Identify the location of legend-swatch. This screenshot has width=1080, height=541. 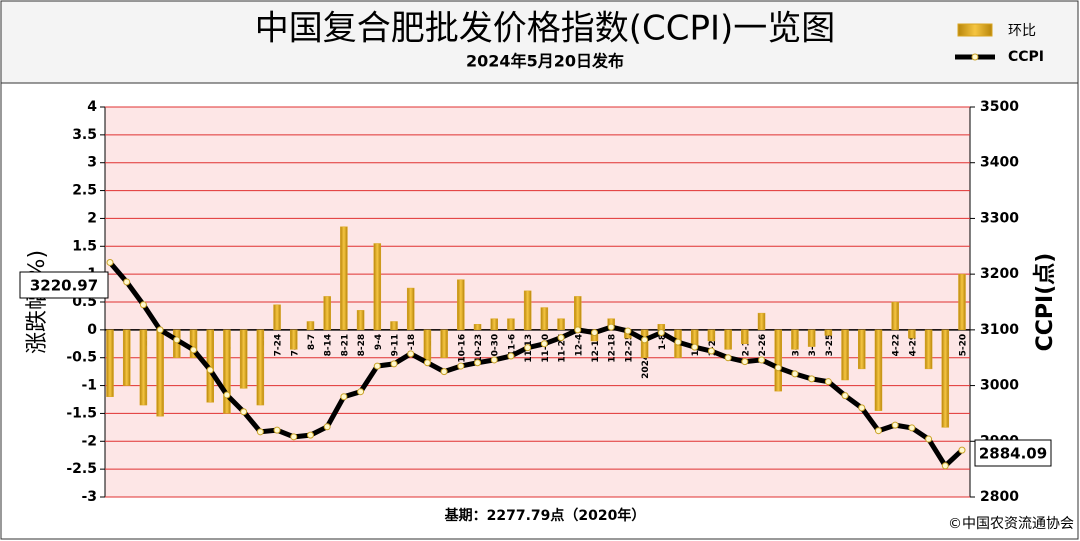
(975, 30).